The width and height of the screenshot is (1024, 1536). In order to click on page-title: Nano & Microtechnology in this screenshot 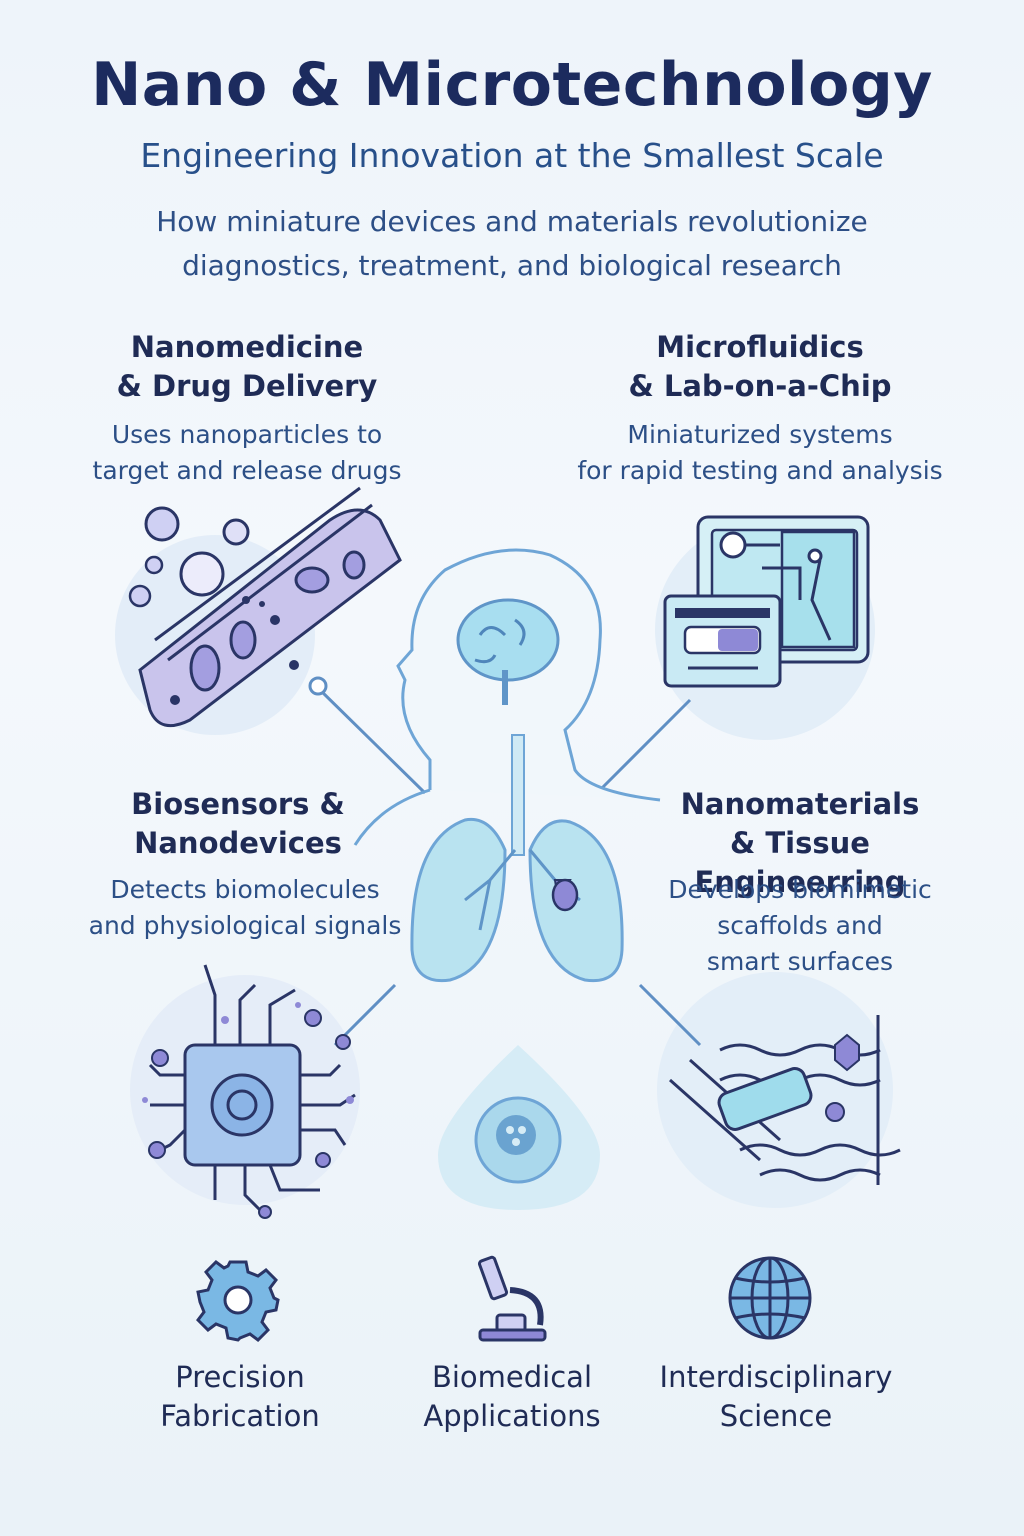, I will do `click(512, 85)`.